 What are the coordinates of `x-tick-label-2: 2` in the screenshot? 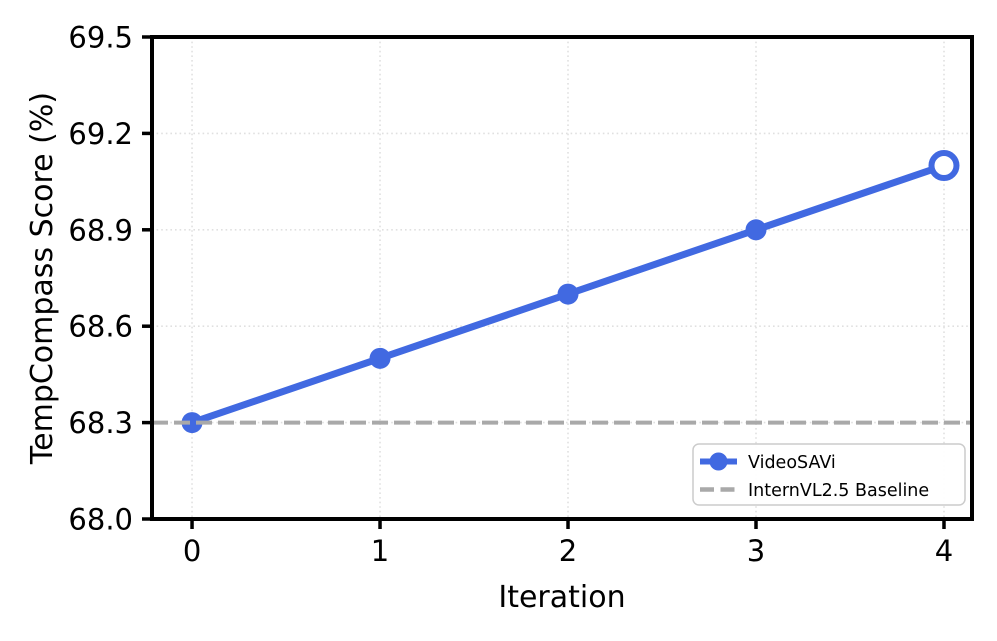 It's located at (568, 551).